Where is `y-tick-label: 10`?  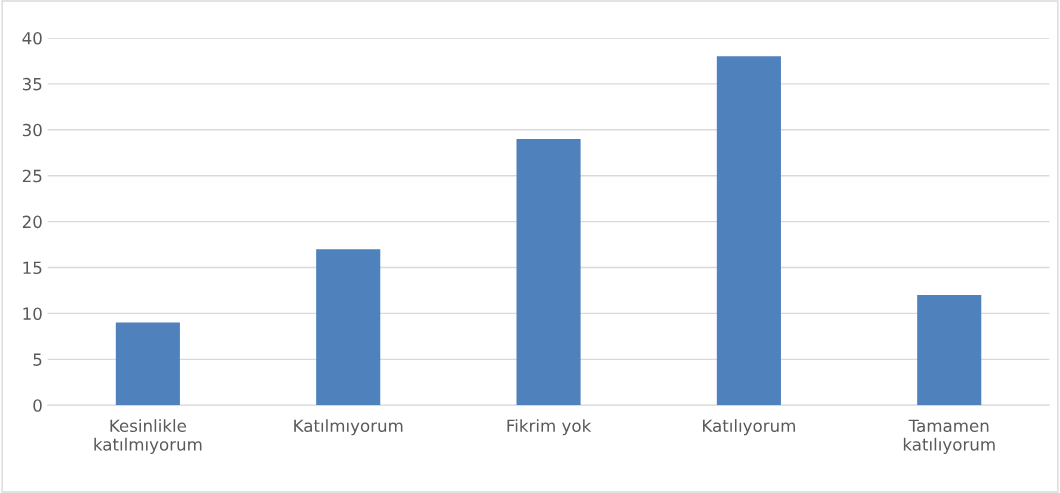 y-tick-label: 10 is located at coordinates (32, 313).